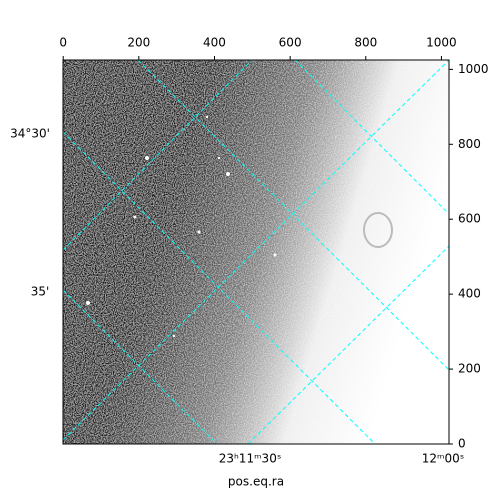 This screenshot has height=500, width=500. What do you see at coordinates (40, 292) in the screenshot?
I see `dec-label: 35'` at bounding box center [40, 292].